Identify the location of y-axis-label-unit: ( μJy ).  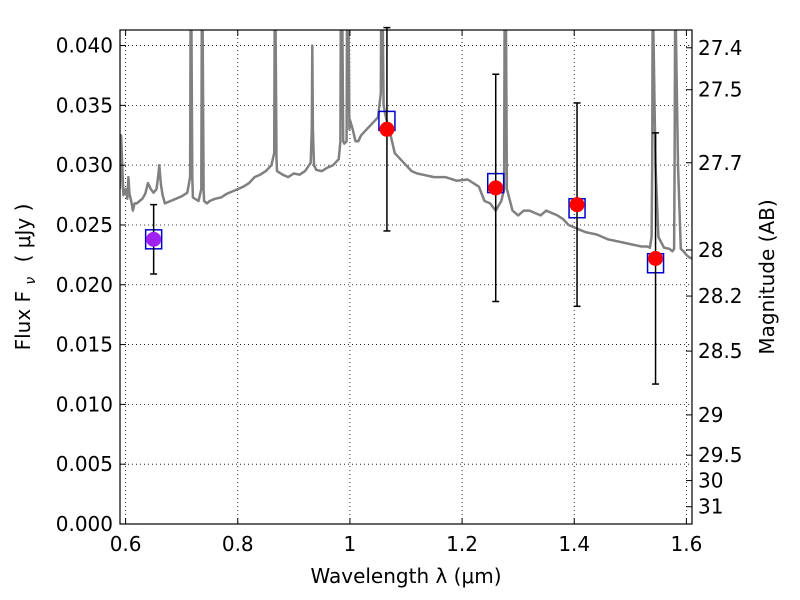
(23, 233).